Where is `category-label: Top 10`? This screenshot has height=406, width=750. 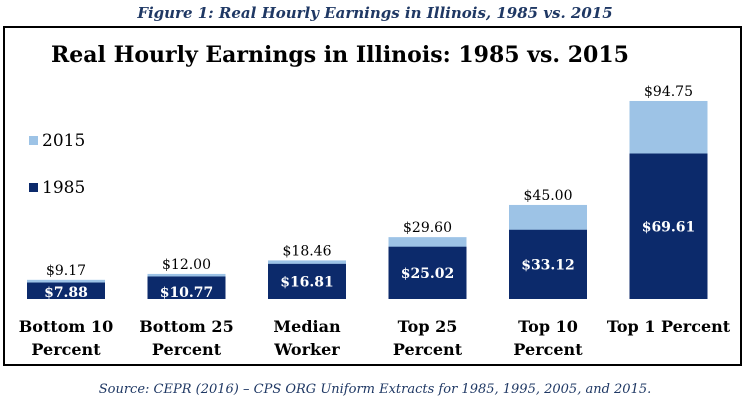 category-label: Top 10 is located at coordinates (548, 326).